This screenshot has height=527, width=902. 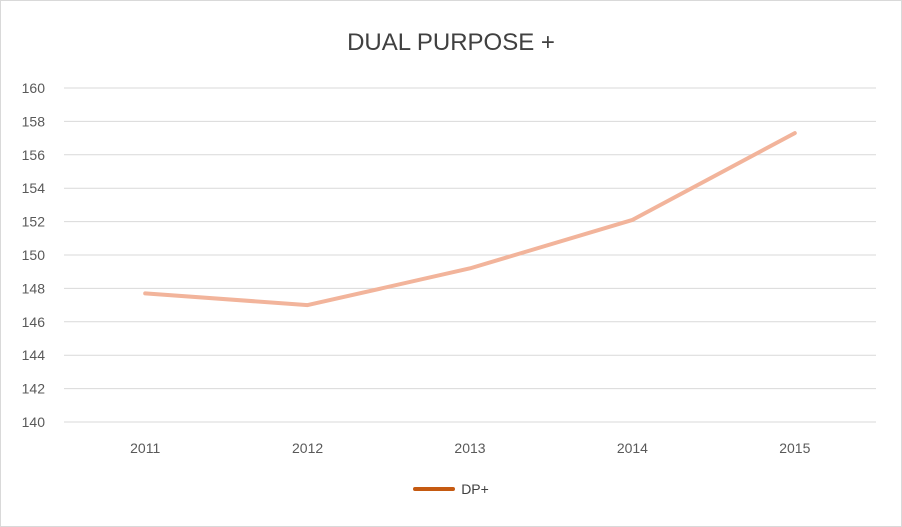 What do you see at coordinates (34, 355) in the screenshot?
I see `y-tick-label: 144` at bounding box center [34, 355].